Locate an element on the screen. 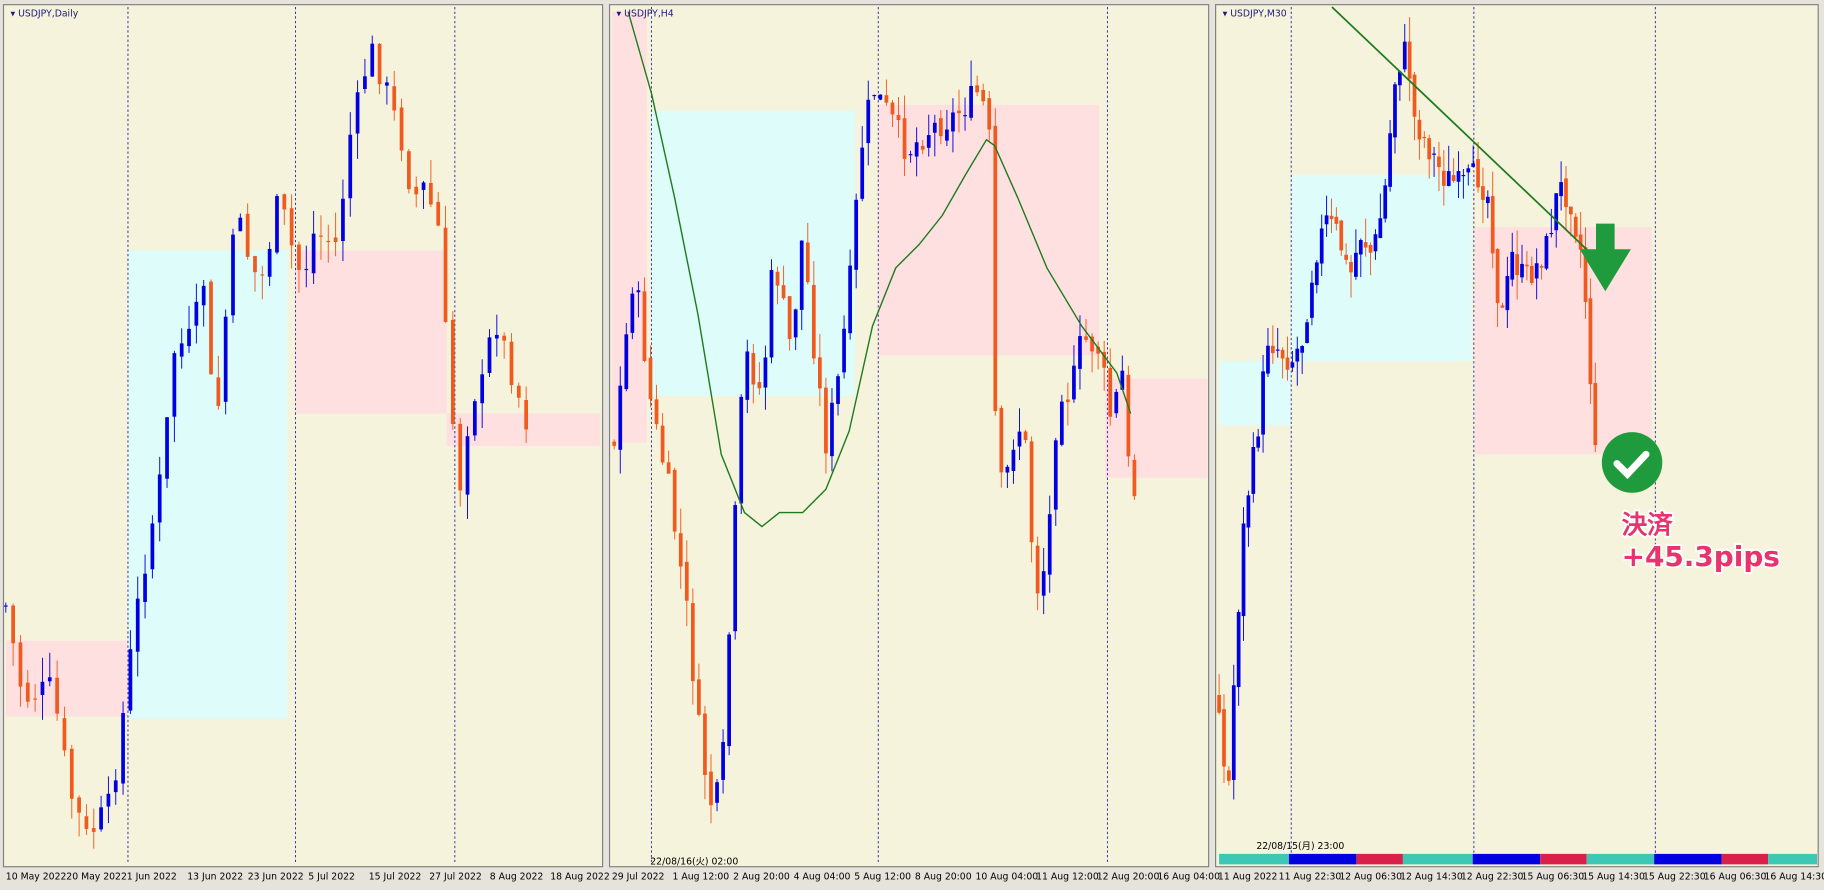  panel-title: ▾ USDJPY,H4 is located at coordinates (645, 13).